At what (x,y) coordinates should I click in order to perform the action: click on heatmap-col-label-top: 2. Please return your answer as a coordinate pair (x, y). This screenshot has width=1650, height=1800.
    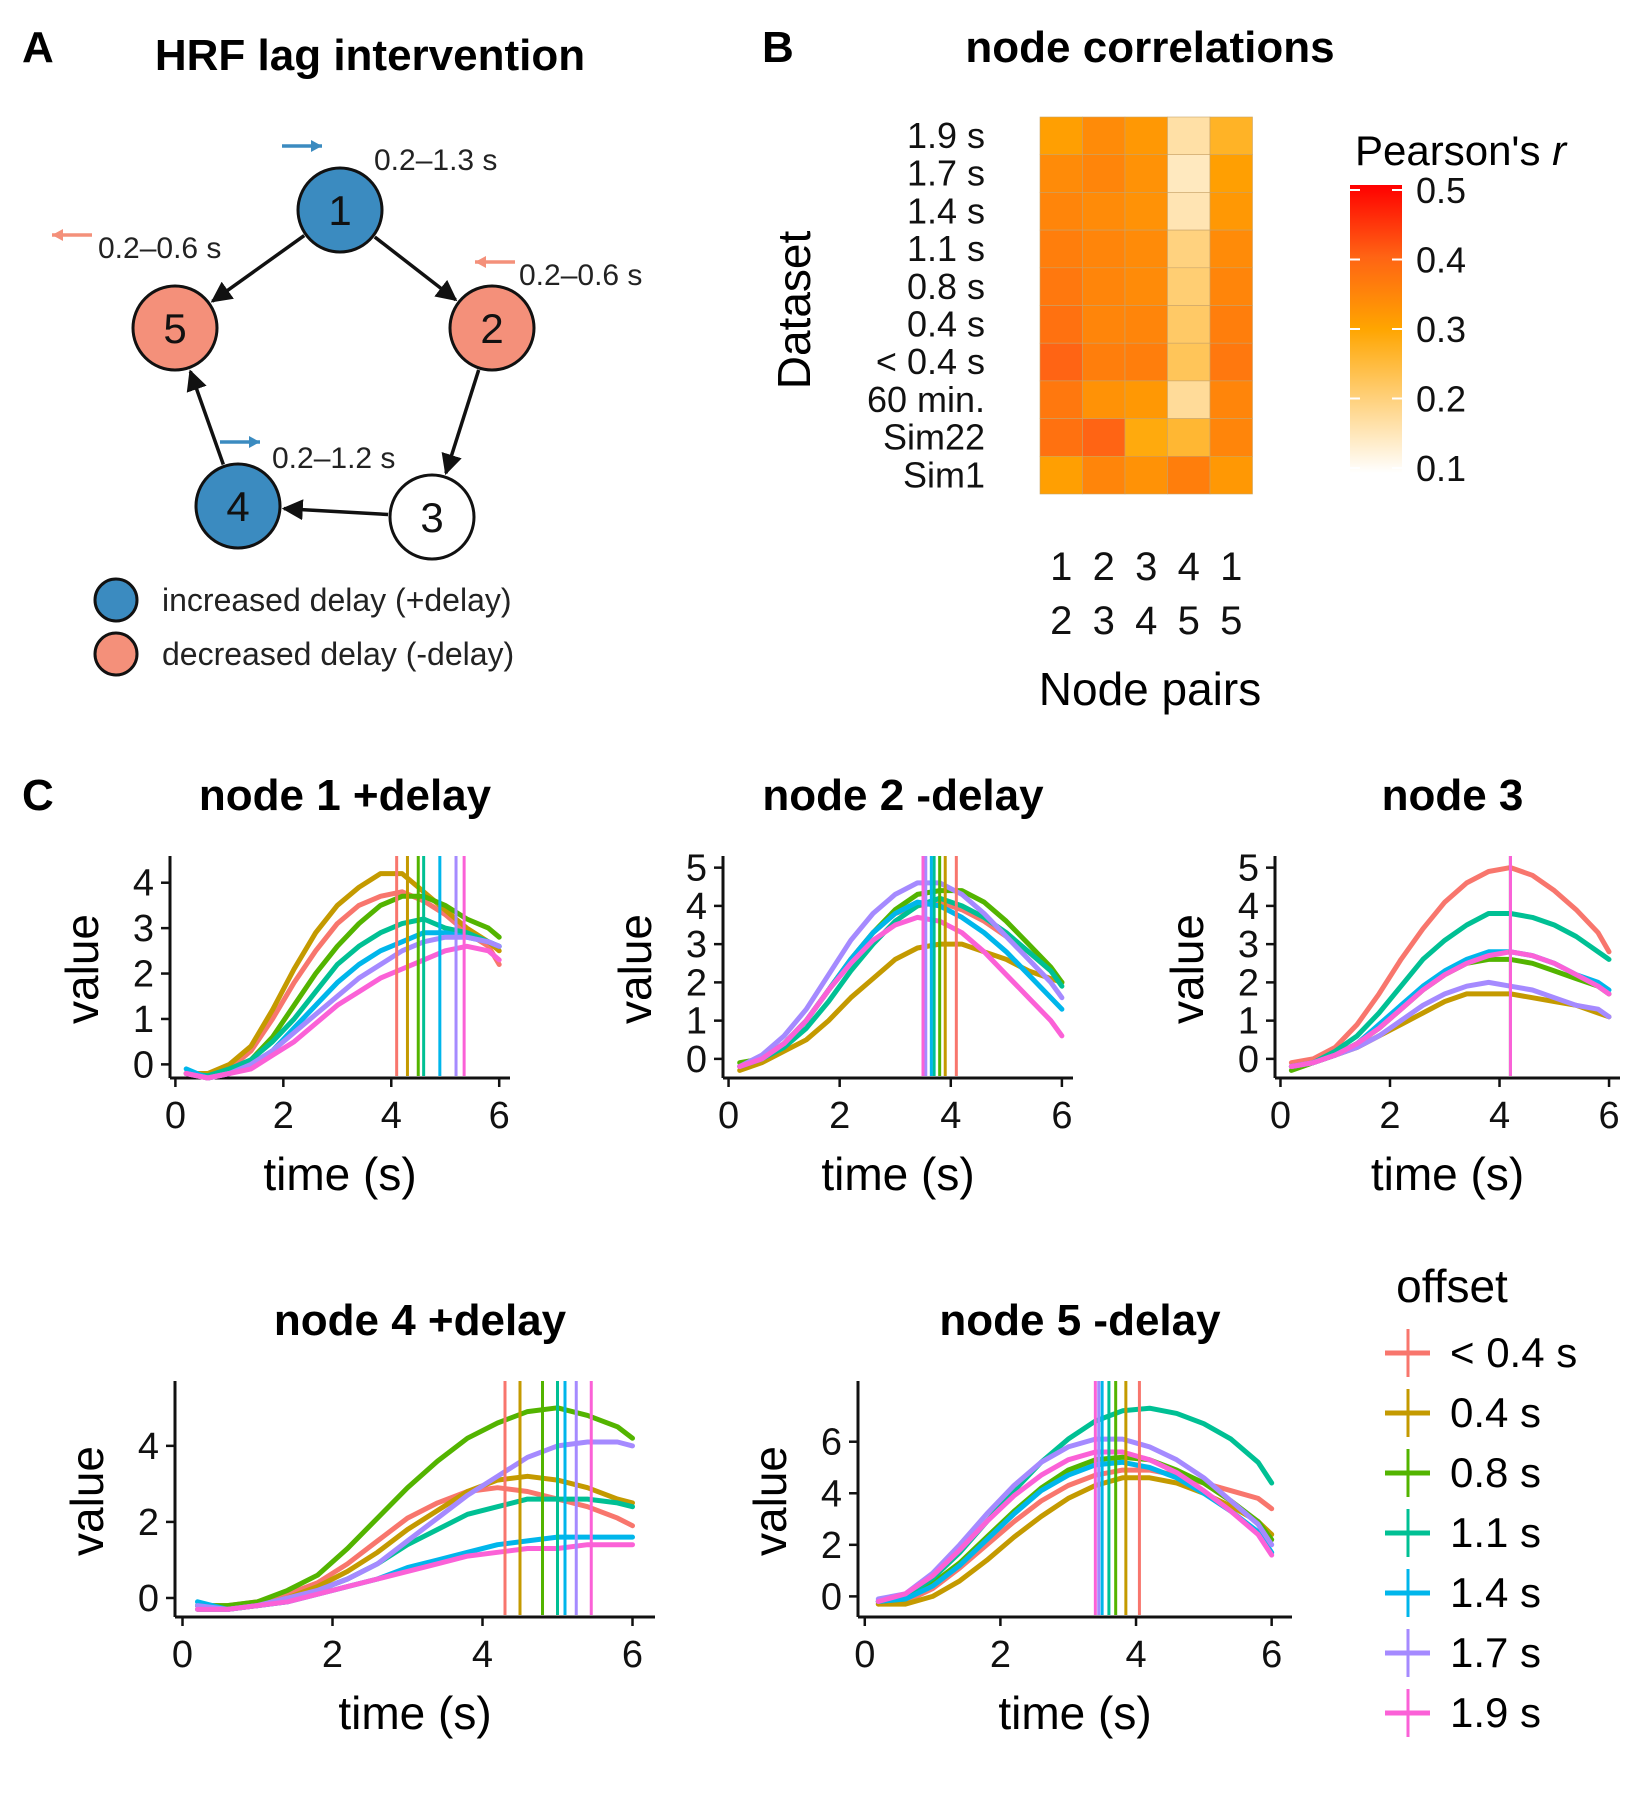
    Looking at the image, I should click on (1104, 567).